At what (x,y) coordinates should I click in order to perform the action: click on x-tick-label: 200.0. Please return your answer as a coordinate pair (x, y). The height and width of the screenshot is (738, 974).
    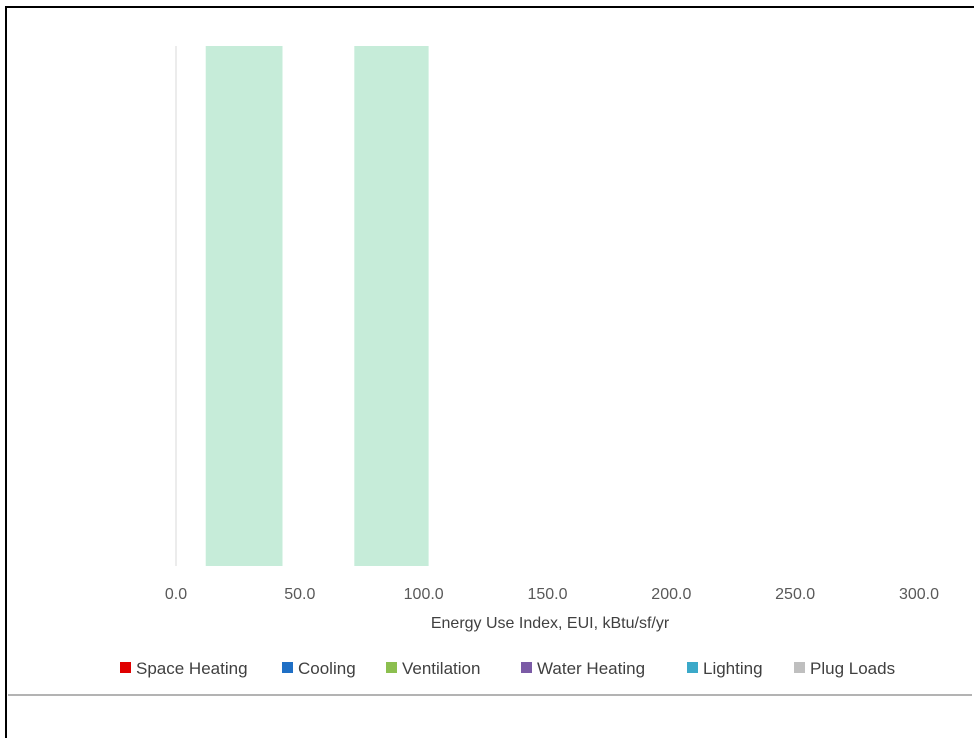
    Looking at the image, I should click on (671, 594).